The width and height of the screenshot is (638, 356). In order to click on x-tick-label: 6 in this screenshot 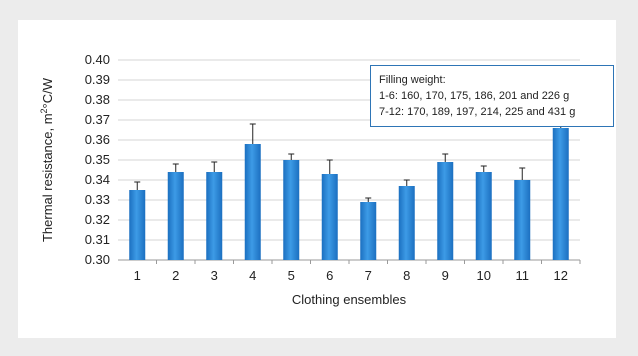, I will do `click(329, 275)`.